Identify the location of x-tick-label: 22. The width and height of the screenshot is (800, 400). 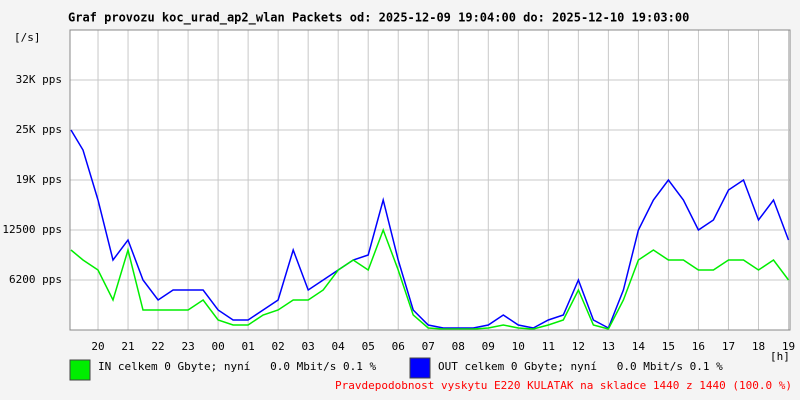
(157, 346).